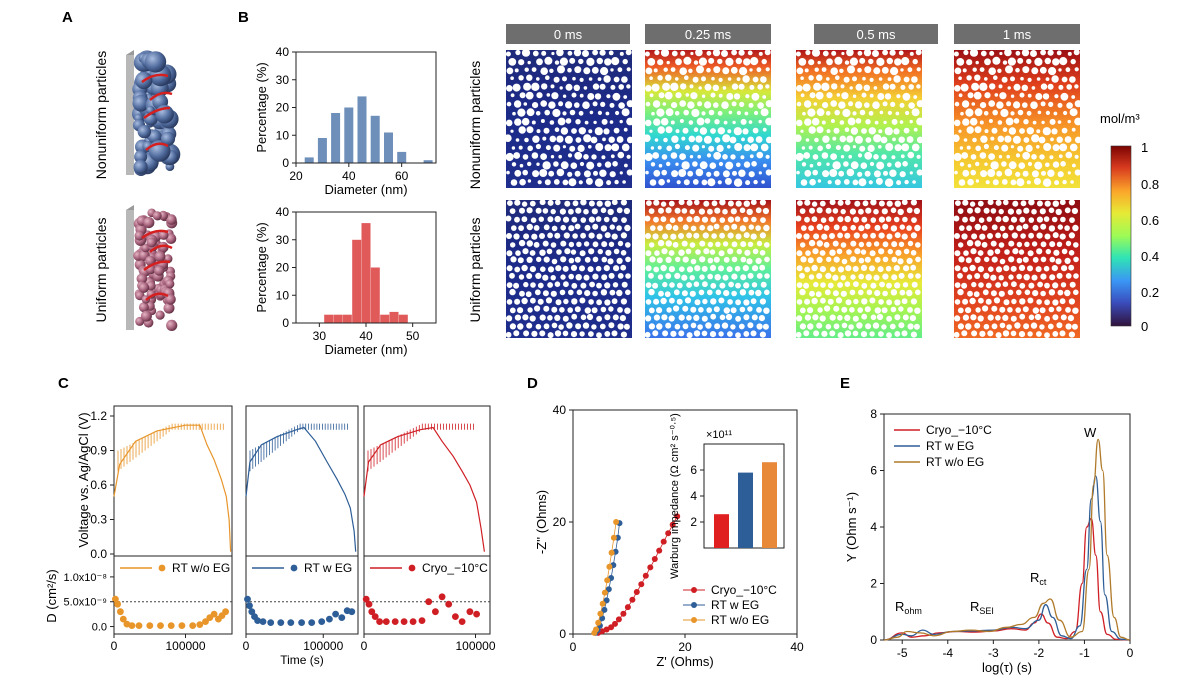  I want to click on inset-multiplier: ×10¹¹, so click(719, 435).